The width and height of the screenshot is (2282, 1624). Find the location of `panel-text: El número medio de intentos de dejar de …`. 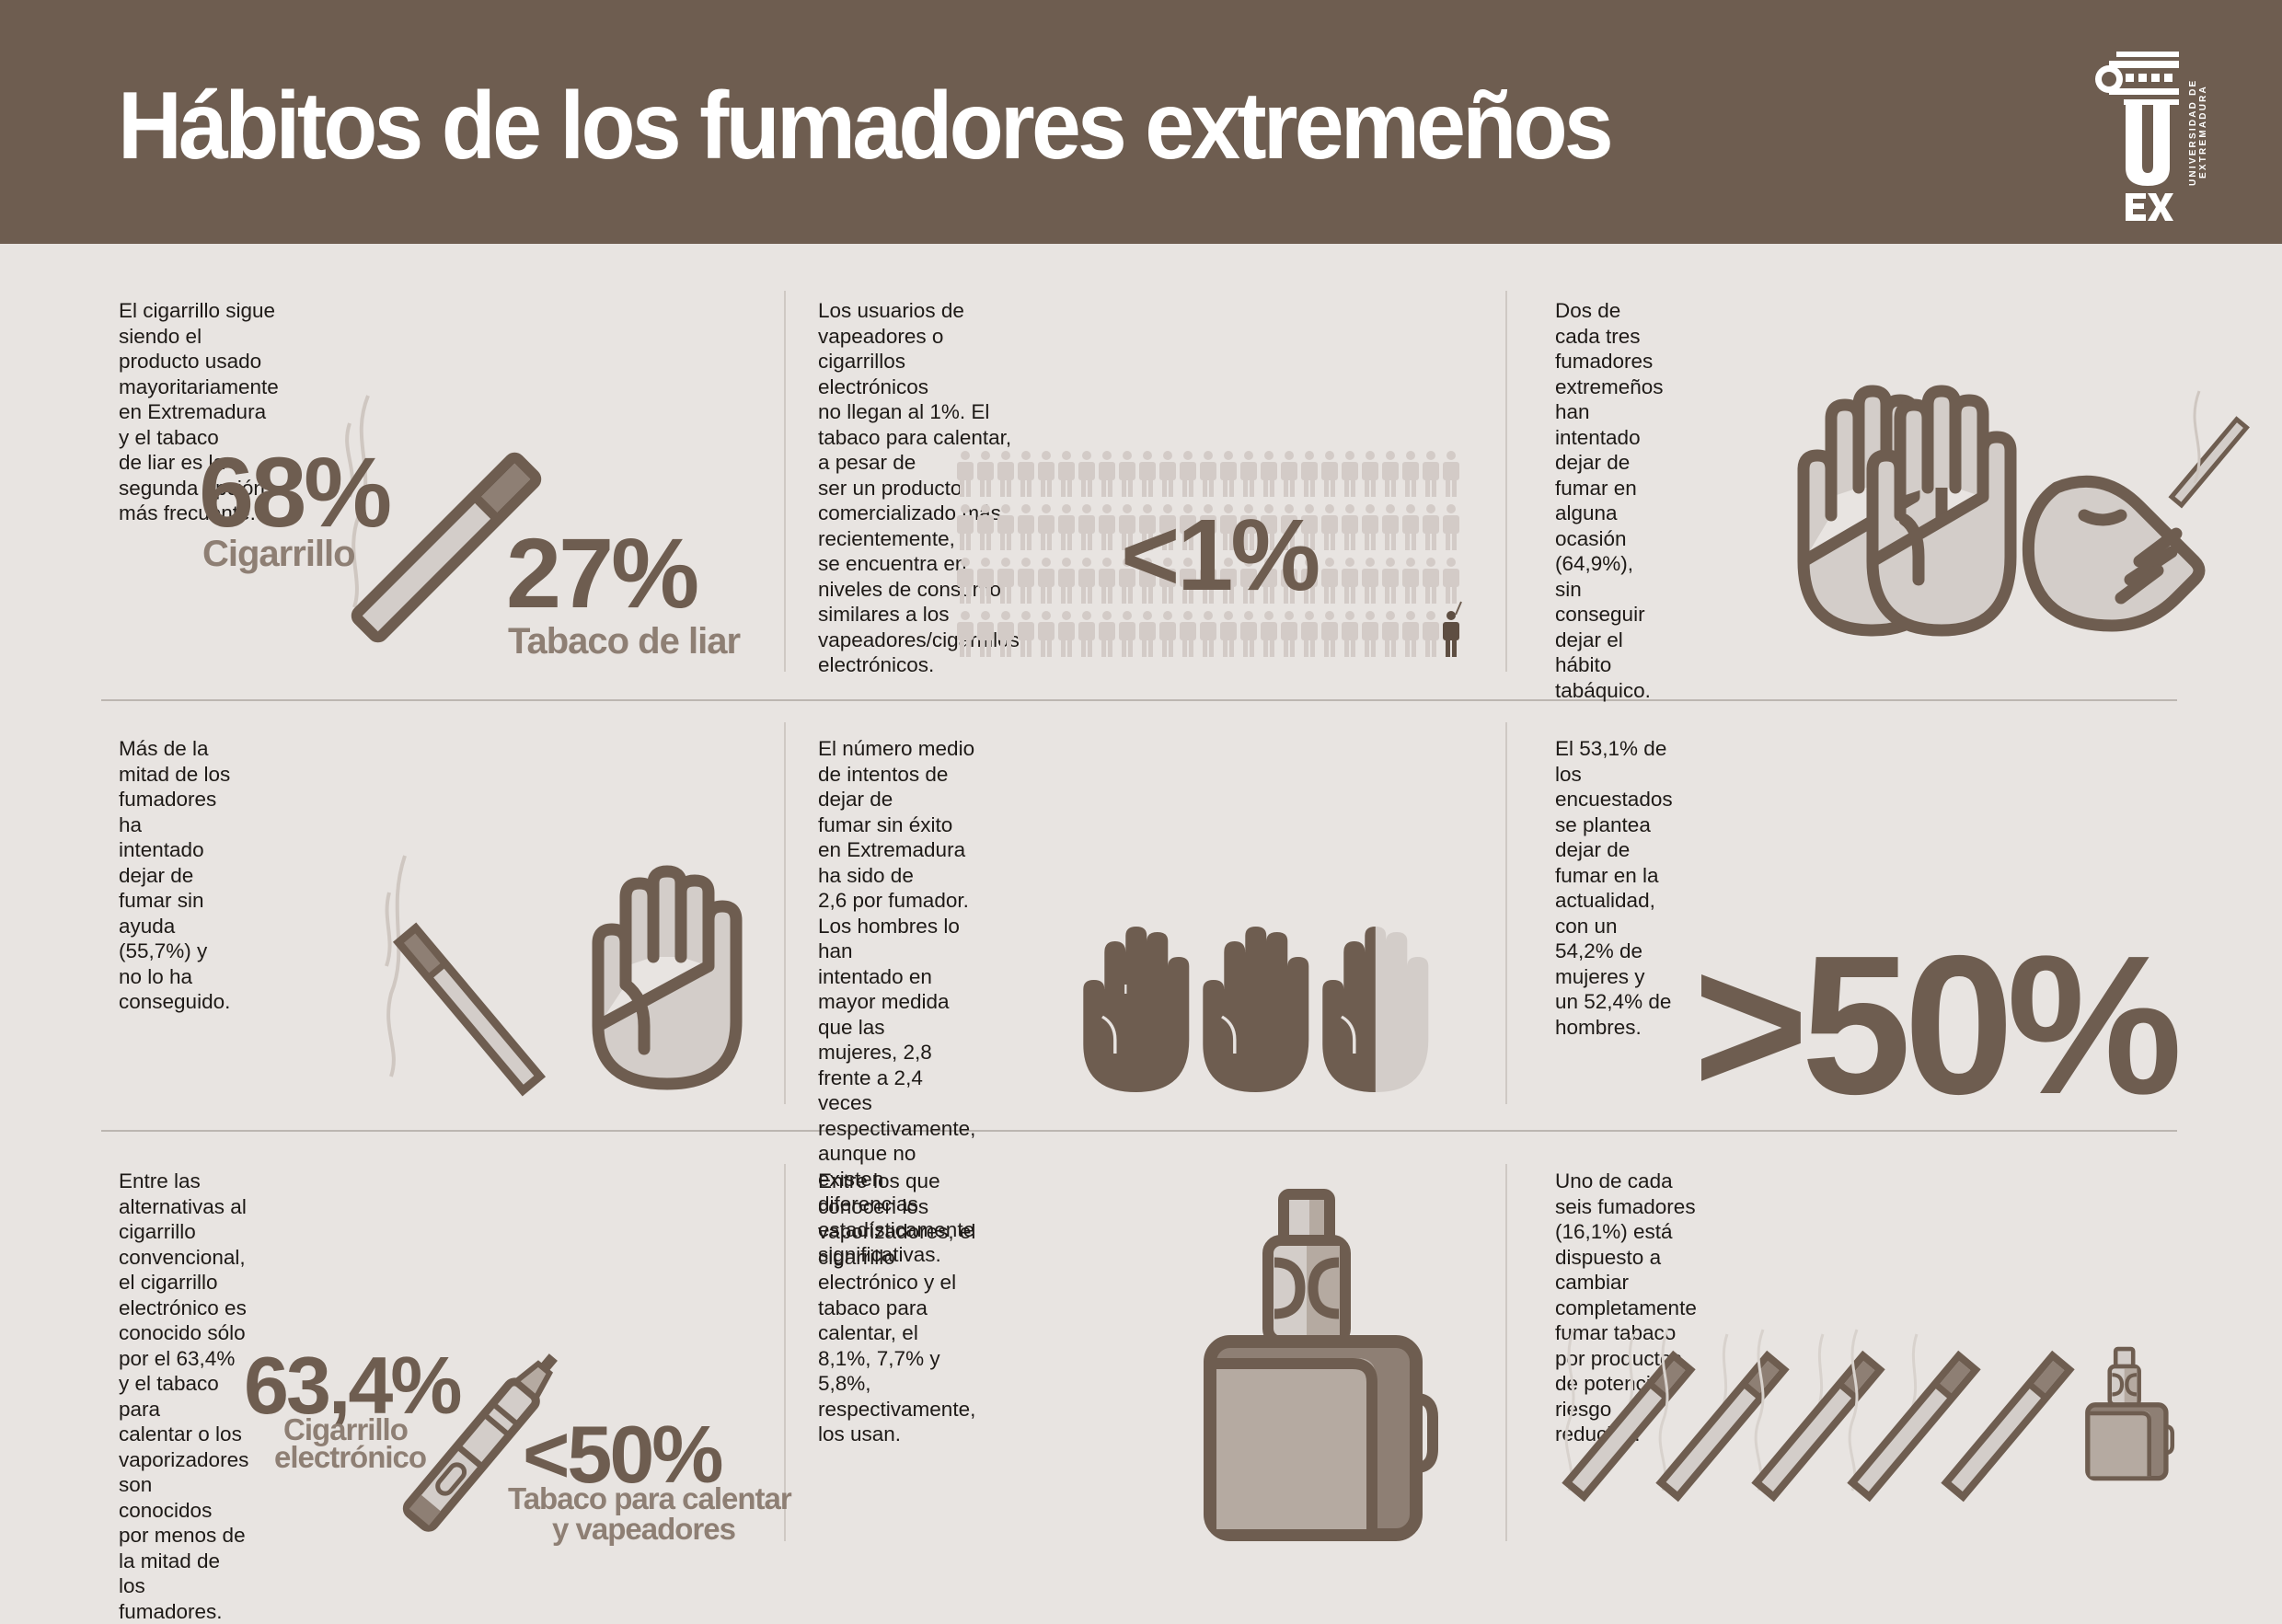

panel-text: El número medio de intentos de dejar de … is located at coordinates (897, 1002).